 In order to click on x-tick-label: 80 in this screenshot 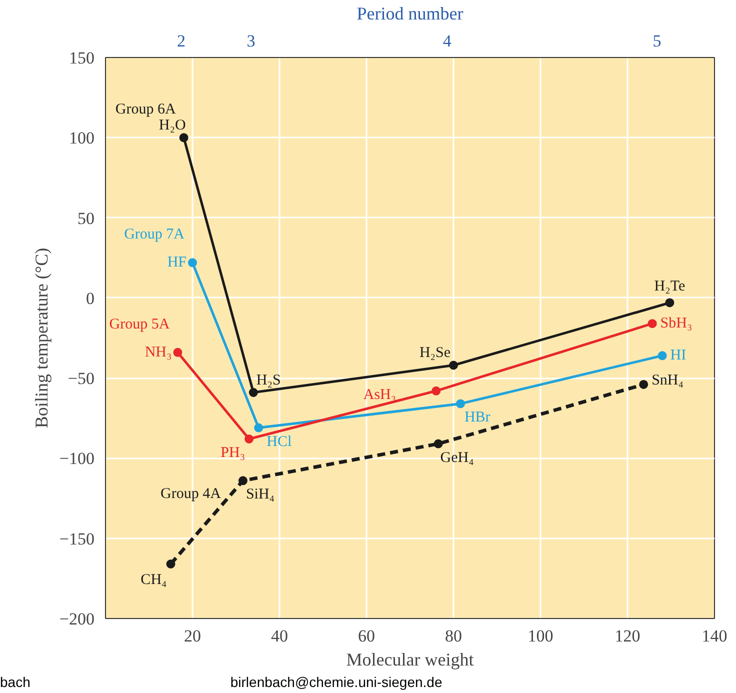, I will do `click(453, 636)`.